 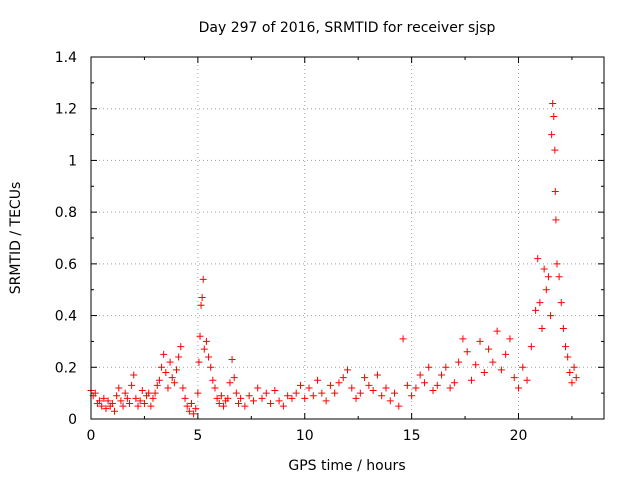 What do you see at coordinates (197, 436) in the screenshot?
I see `x-tick-label: 5` at bounding box center [197, 436].